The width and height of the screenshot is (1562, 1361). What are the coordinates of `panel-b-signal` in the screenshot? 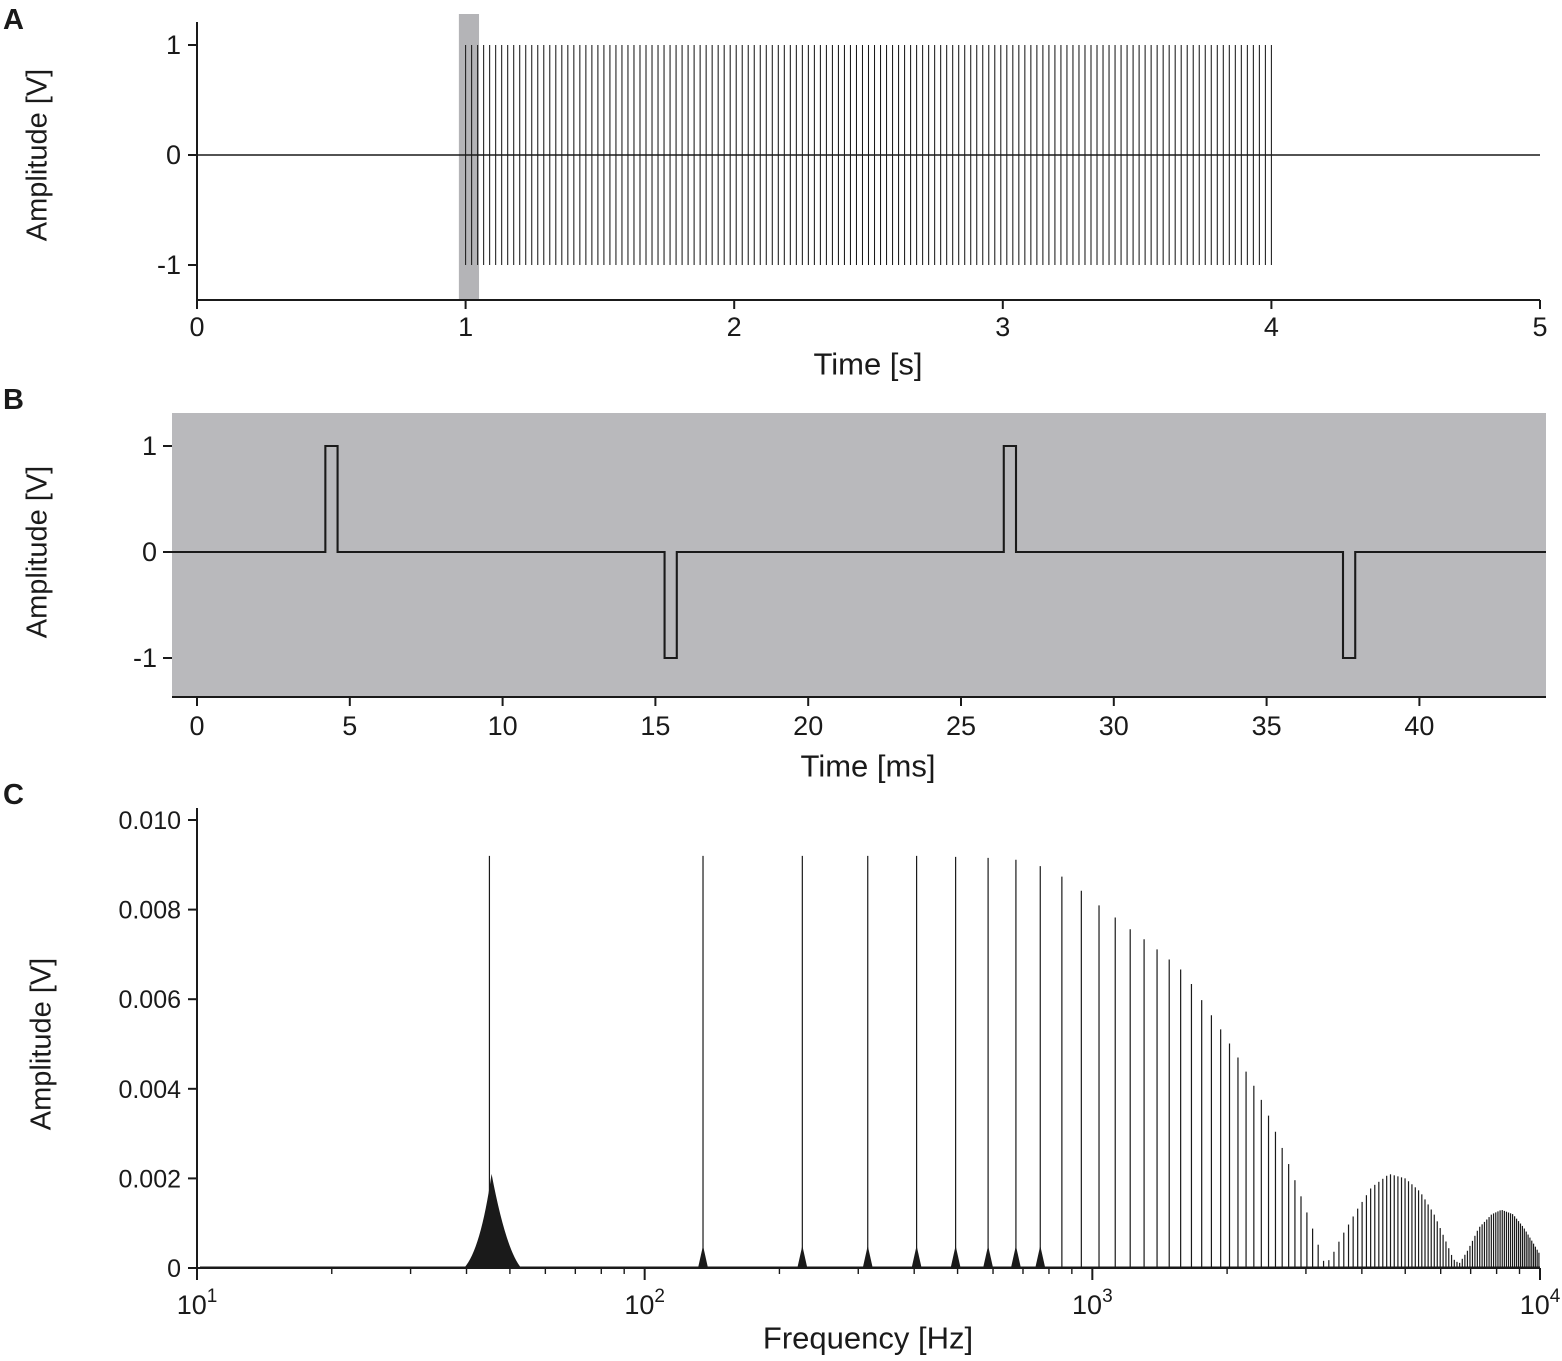 It's located at (859, 552).